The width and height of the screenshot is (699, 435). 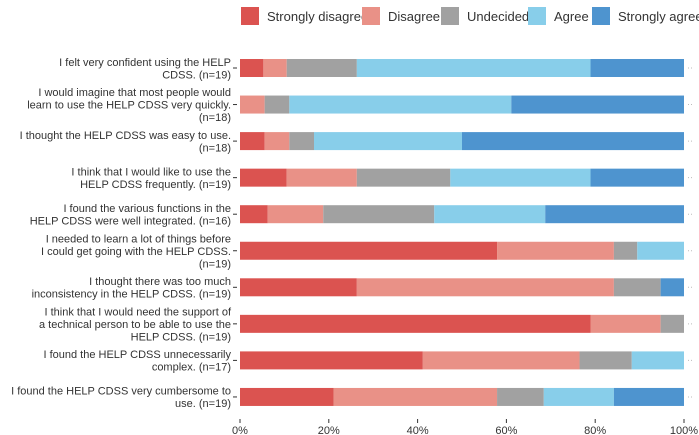 What do you see at coordinates (136, 252) in the screenshot?
I see `category-label: I could get going with the HELP CDSS.` at bounding box center [136, 252].